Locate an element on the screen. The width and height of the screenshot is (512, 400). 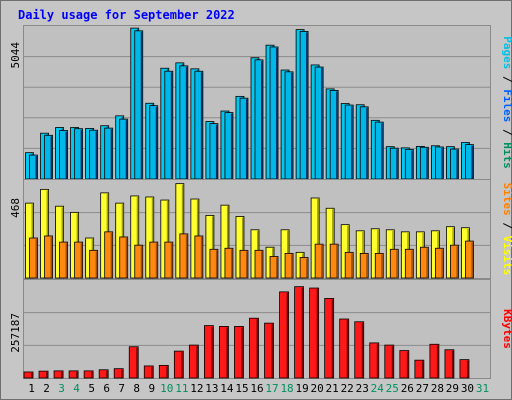
y-tick-label: 257187 is located at coordinates (15, 333).